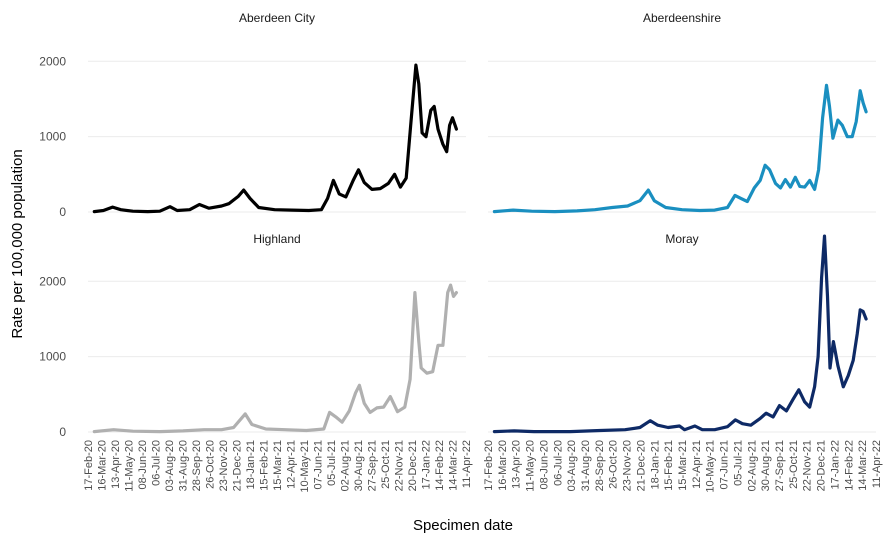 This screenshot has width=886, height=542. I want to click on panel-title: Highland, so click(276, 239).